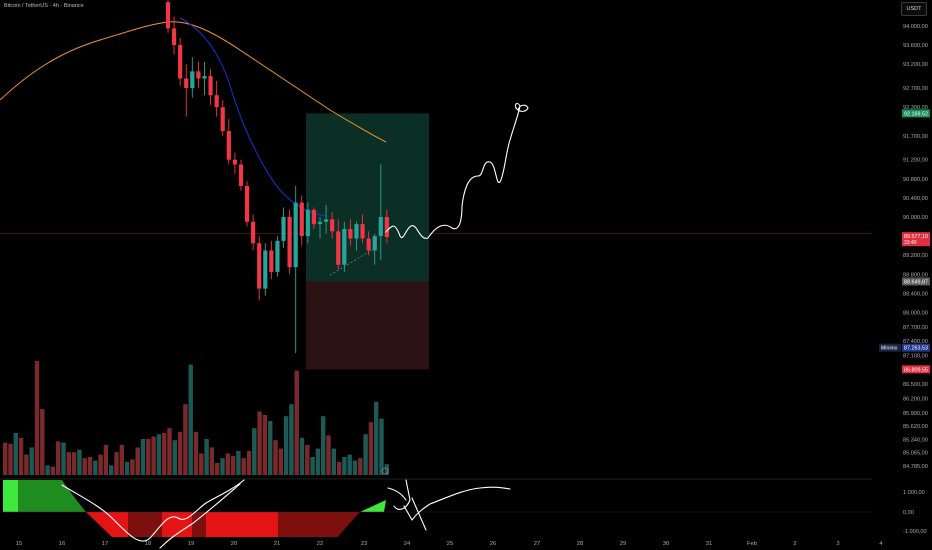 Image resolution: width=932 pixels, height=550 pixels. What do you see at coordinates (915, 328) in the screenshot?
I see `y-tick-label: 87.700,00` at bounding box center [915, 328].